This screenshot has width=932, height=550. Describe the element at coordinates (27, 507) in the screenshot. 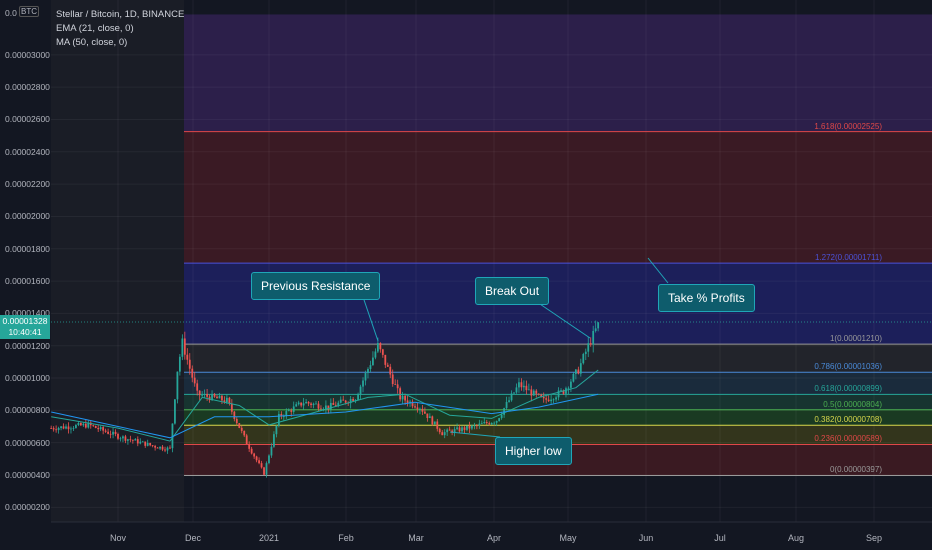

I see `price-tick: 0.00000200` at that location.